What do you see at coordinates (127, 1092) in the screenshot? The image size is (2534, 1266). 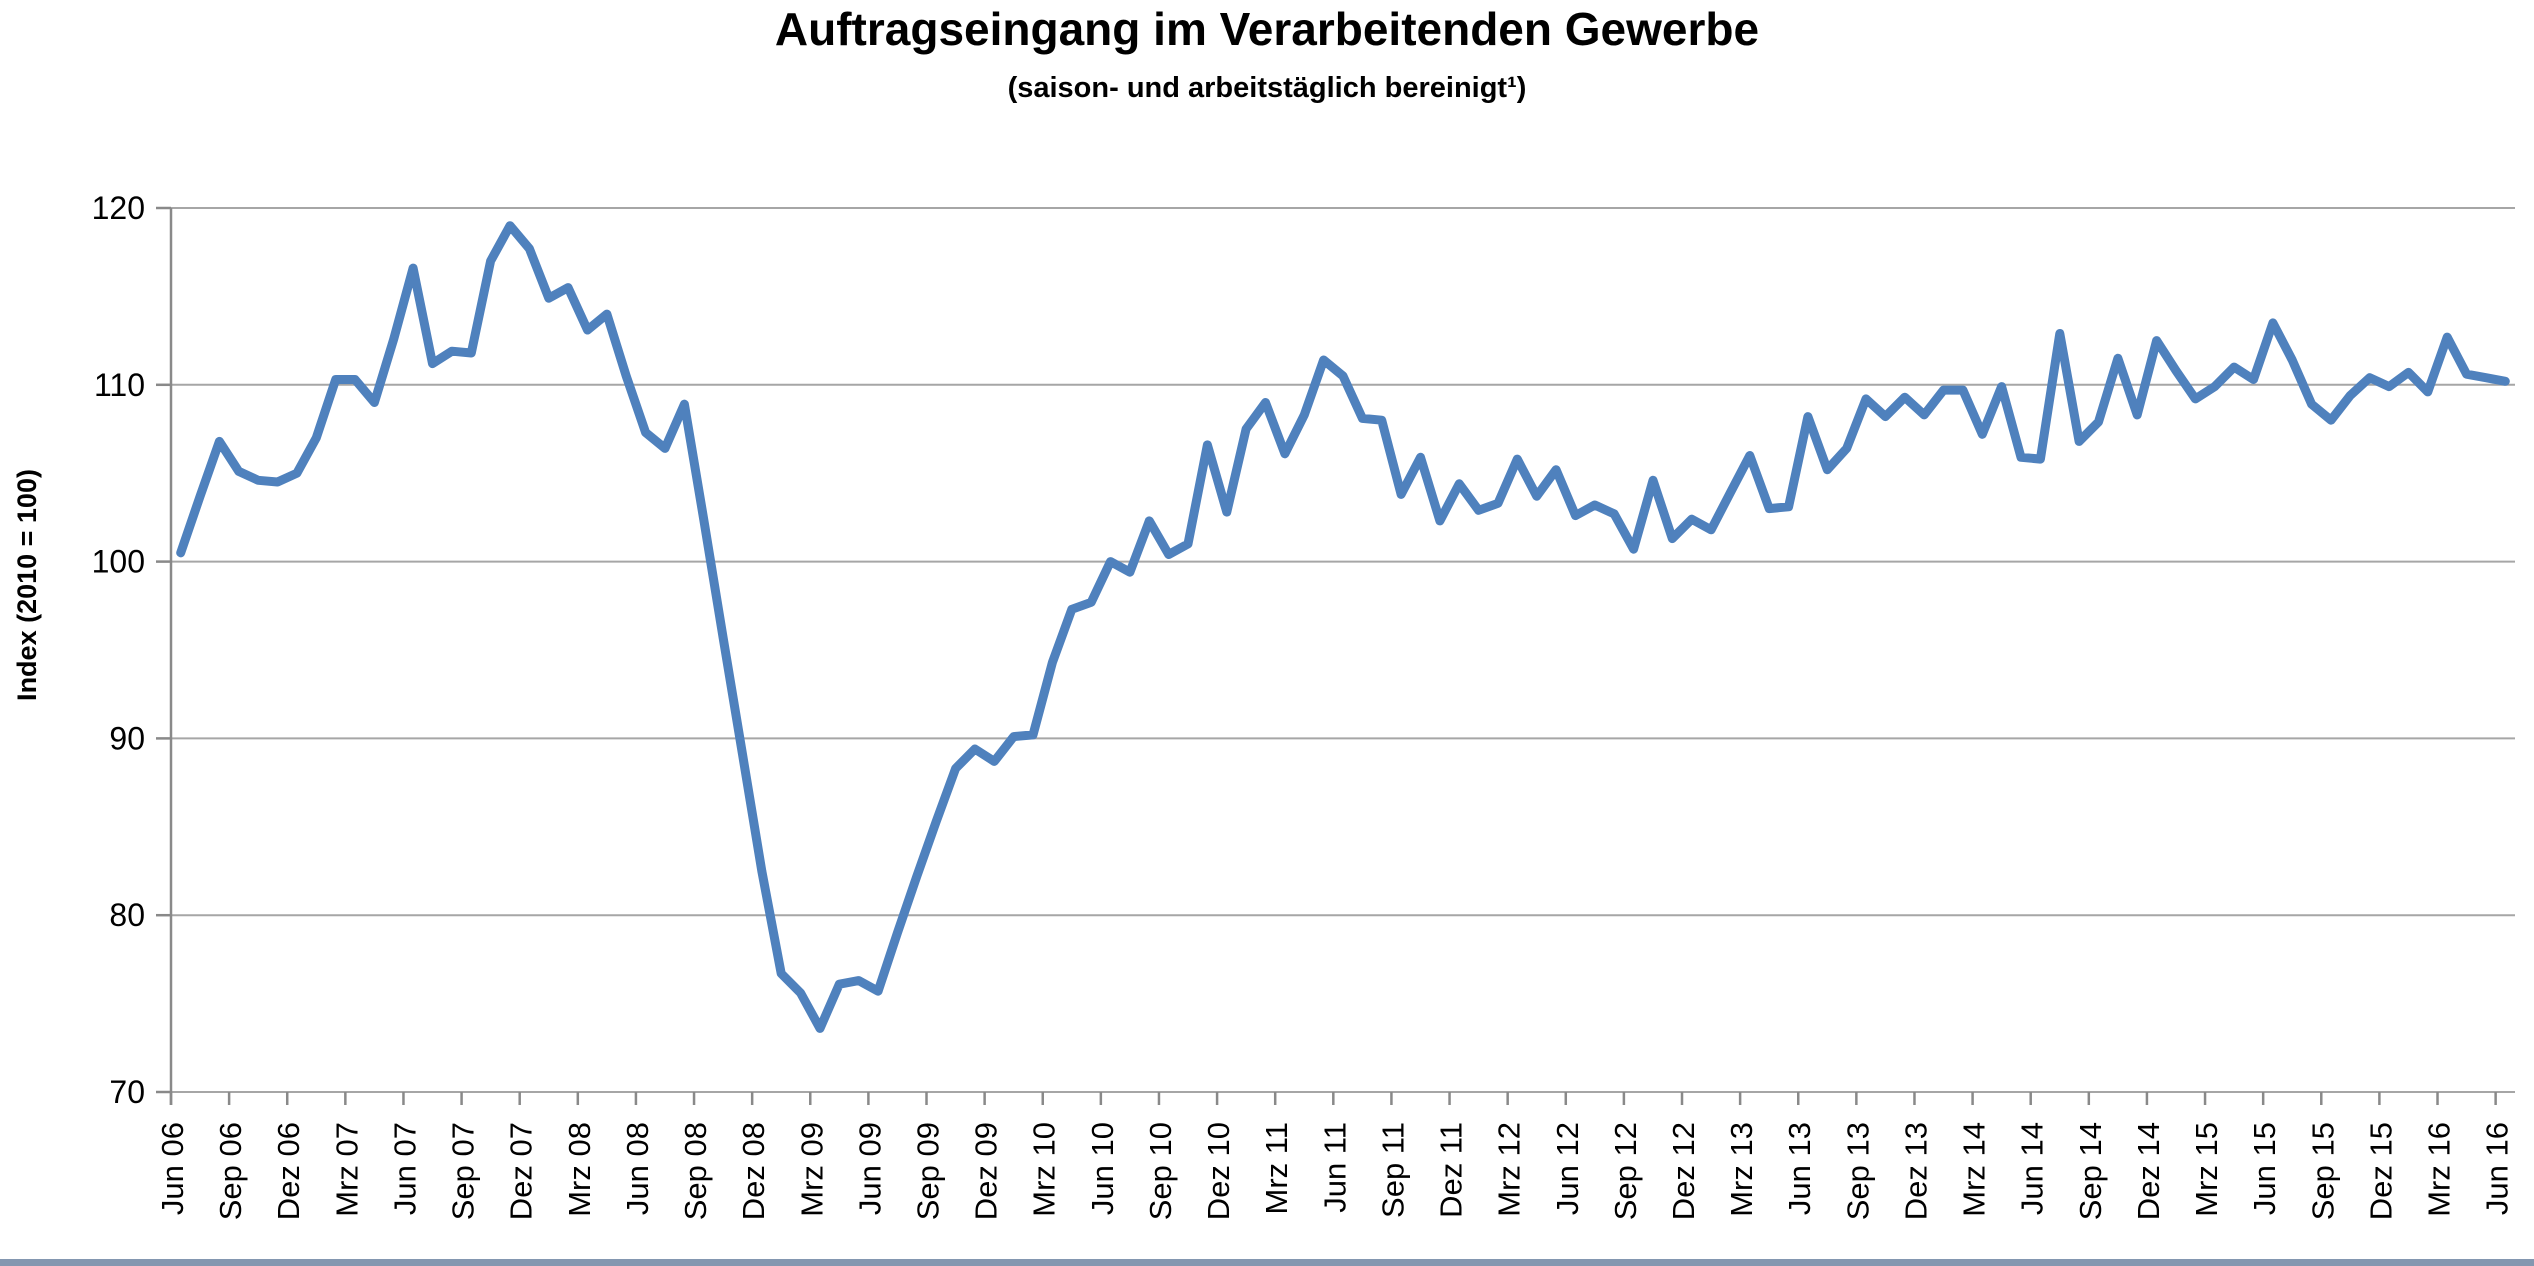 I see `y-tick-label: 70` at bounding box center [127, 1092].